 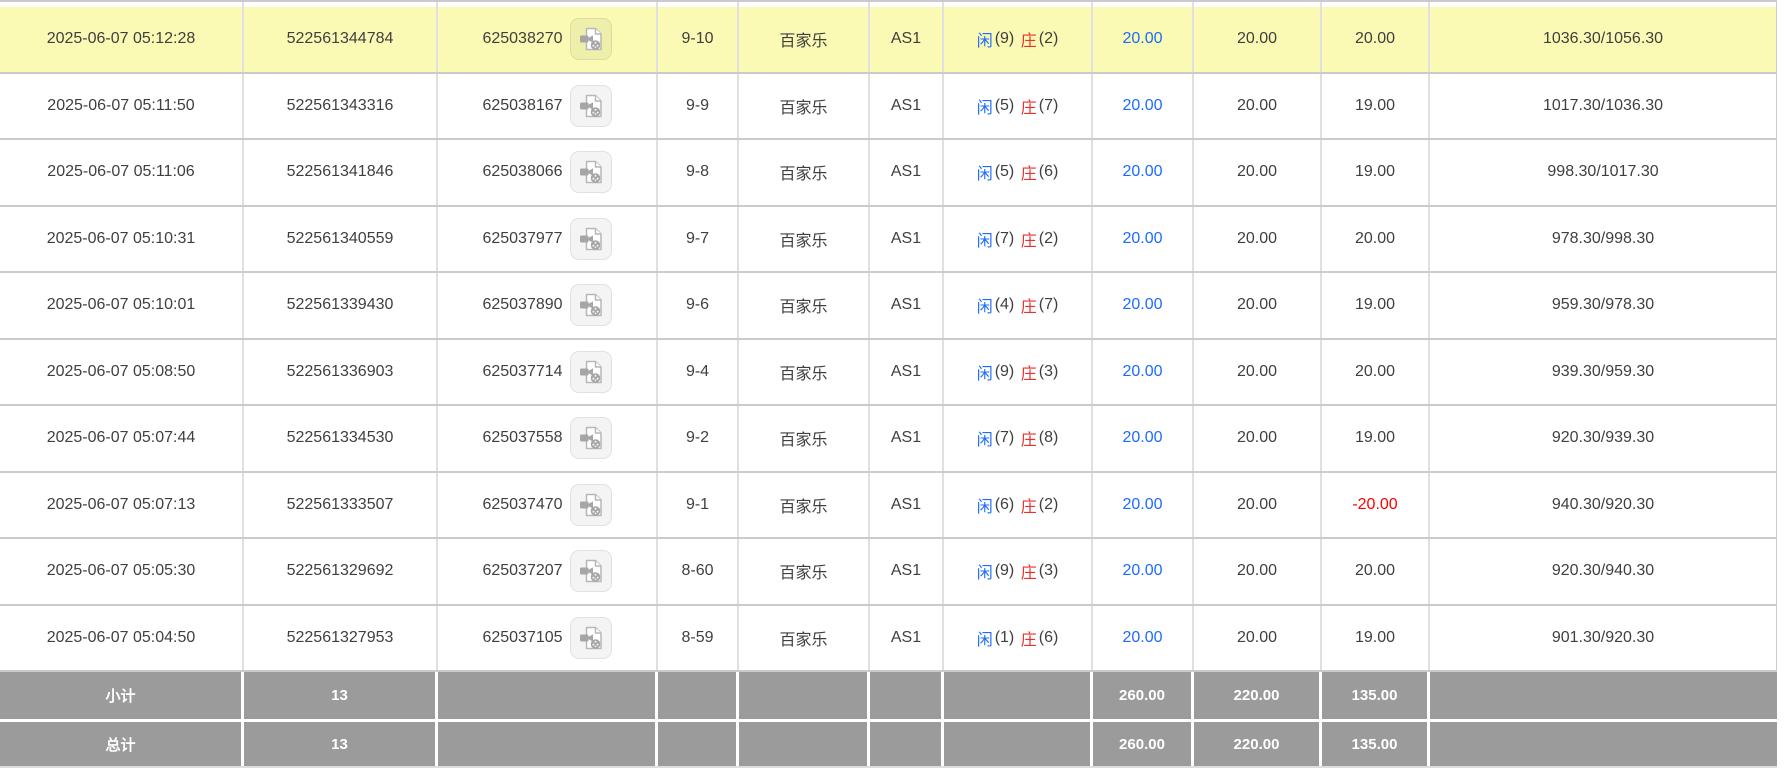 What do you see at coordinates (522, 438) in the screenshot?
I see `game-id: 625037558` at bounding box center [522, 438].